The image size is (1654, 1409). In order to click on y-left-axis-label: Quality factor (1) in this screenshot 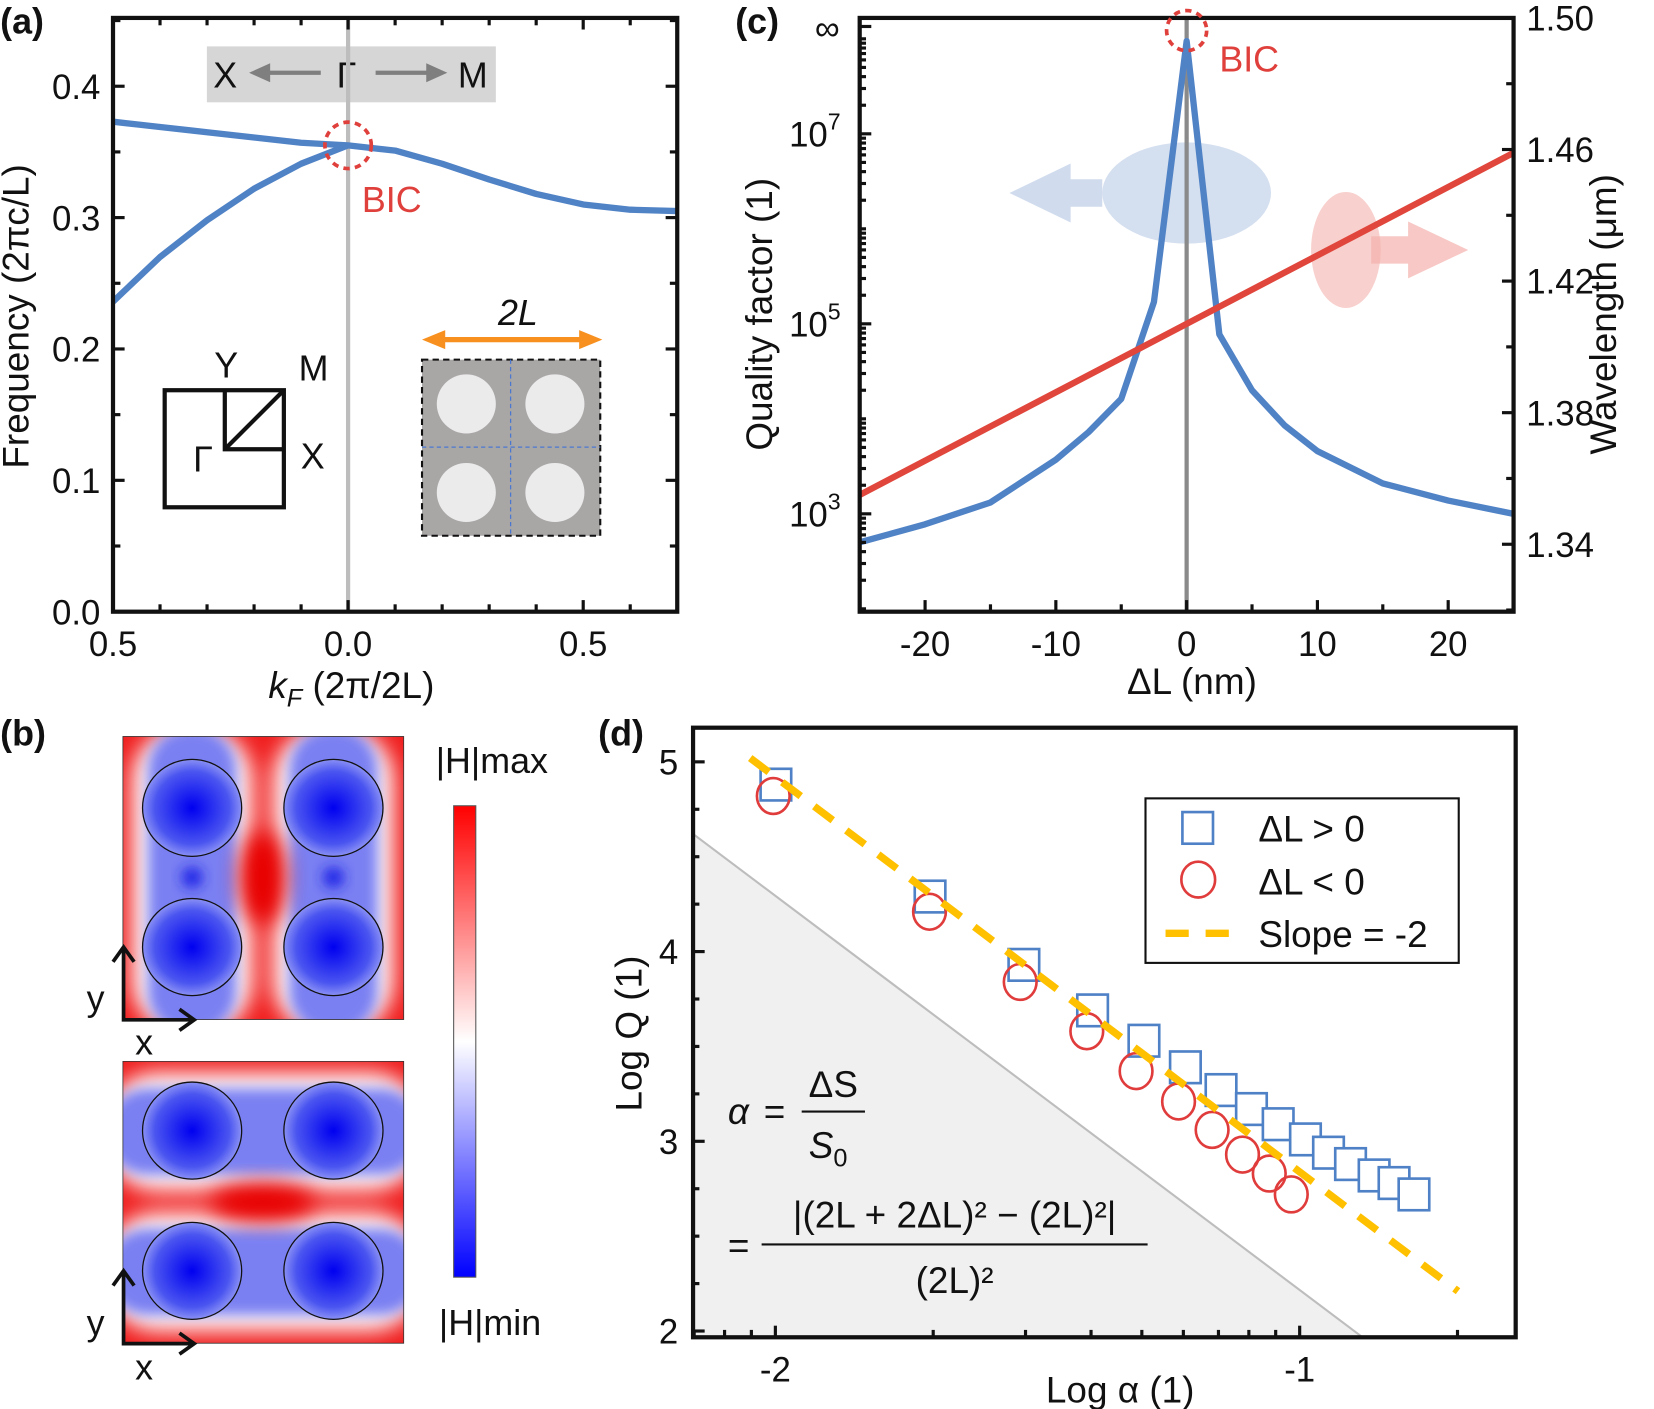, I will do `click(759, 314)`.